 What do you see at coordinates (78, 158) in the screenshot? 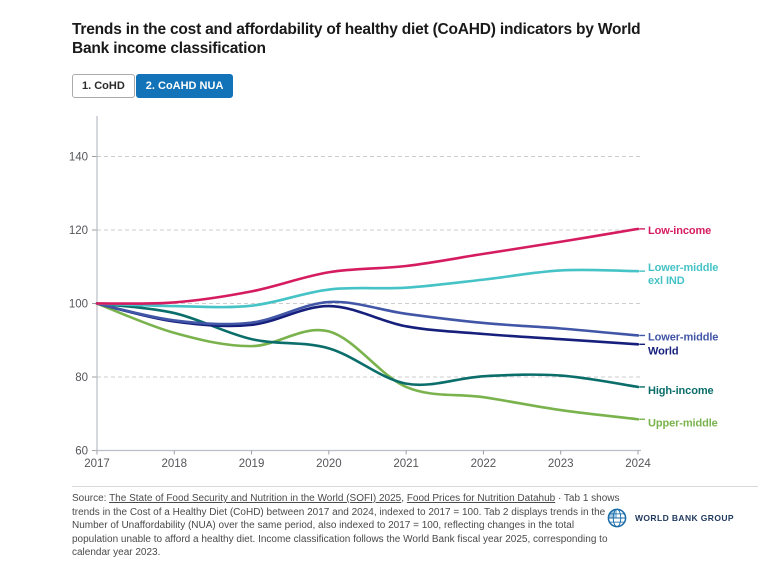
I see `y-axis-label-140: 140` at bounding box center [78, 158].